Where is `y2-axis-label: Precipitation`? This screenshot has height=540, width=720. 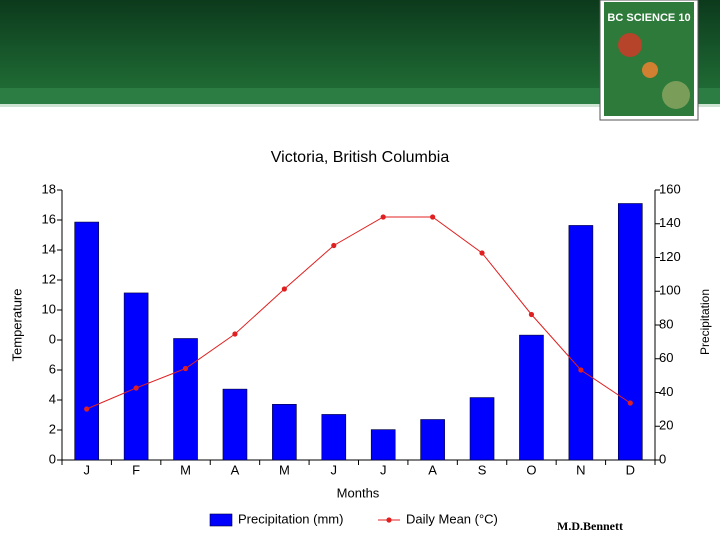
y2-axis-label: Precipitation is located at coordinates (705, 322).